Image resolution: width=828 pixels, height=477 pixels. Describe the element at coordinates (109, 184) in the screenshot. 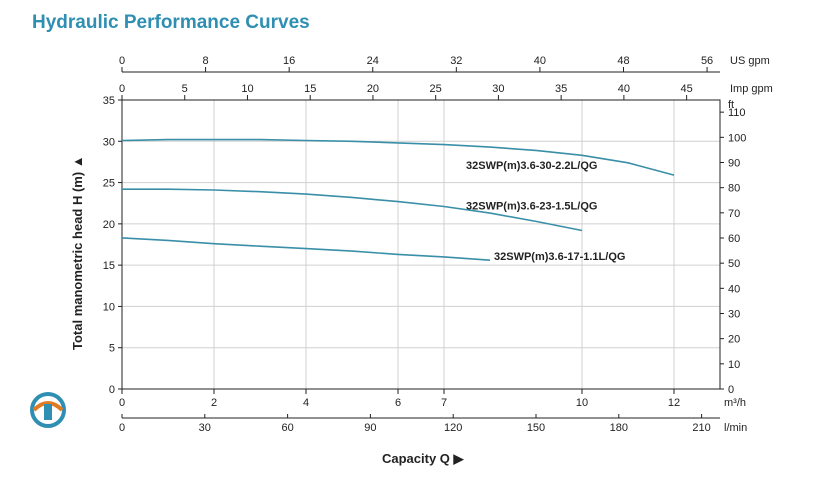

I see `m-tick-label: 25` at that location.